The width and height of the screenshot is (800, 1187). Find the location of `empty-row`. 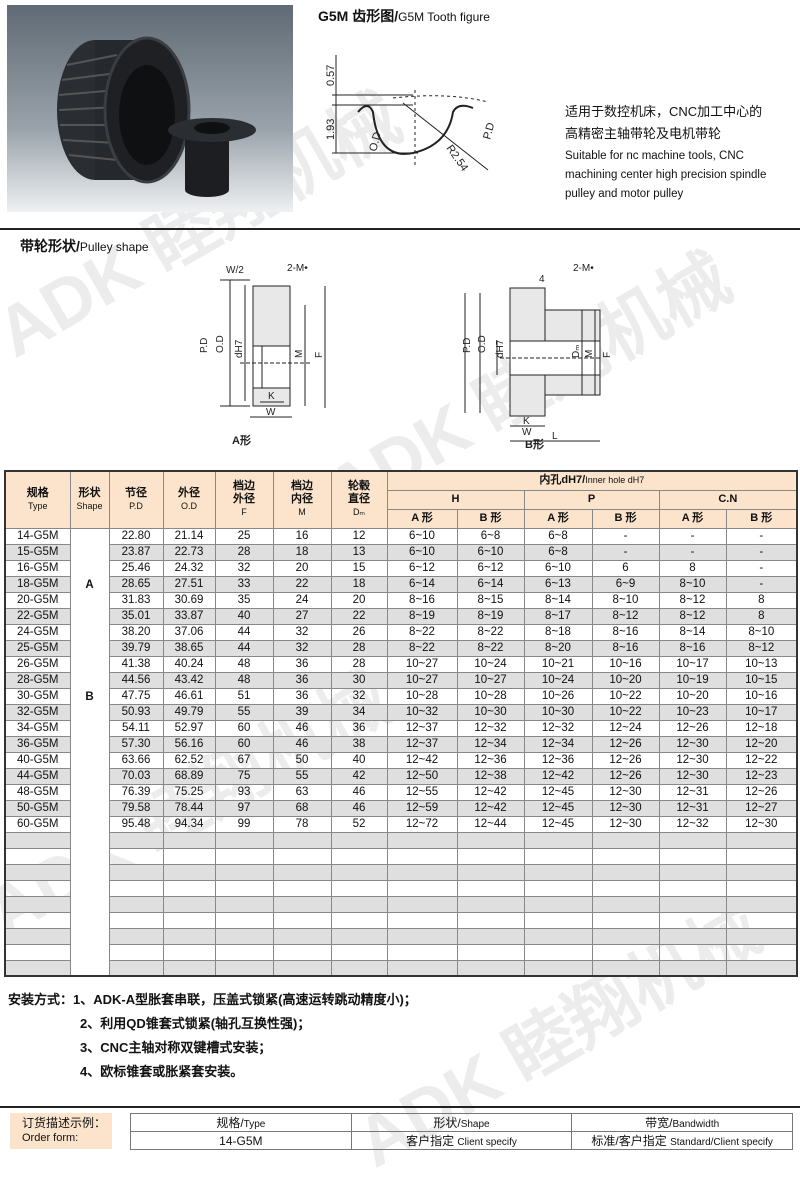

empty-row is located at coordinates (401, 856).